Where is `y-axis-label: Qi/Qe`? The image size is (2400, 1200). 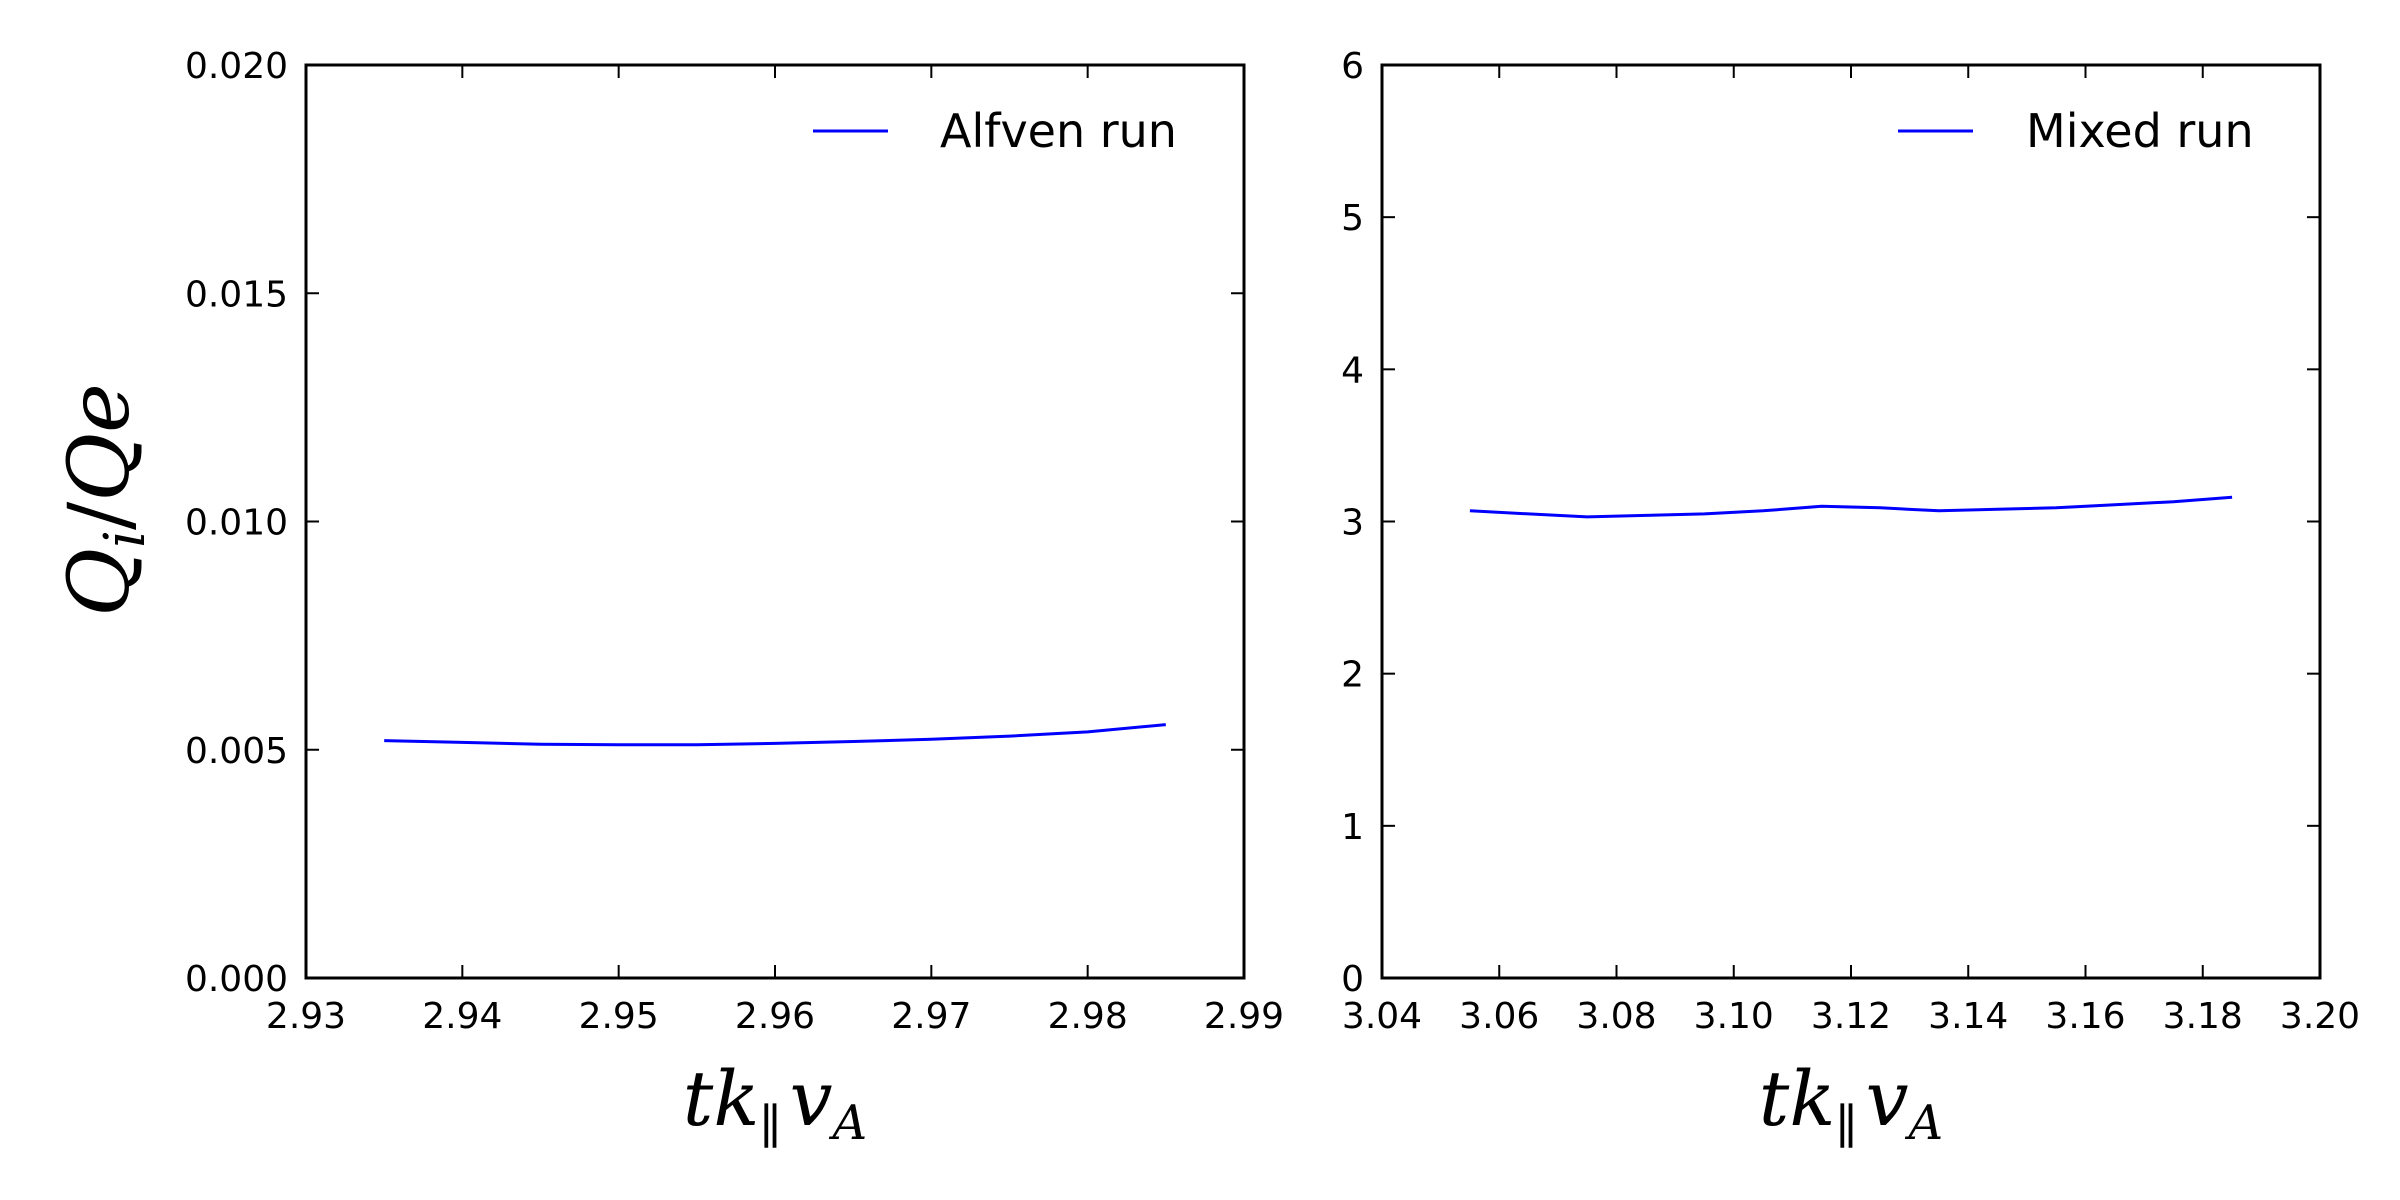 y-axis-label: Qi/Qe is located at coordinates (104, 500).